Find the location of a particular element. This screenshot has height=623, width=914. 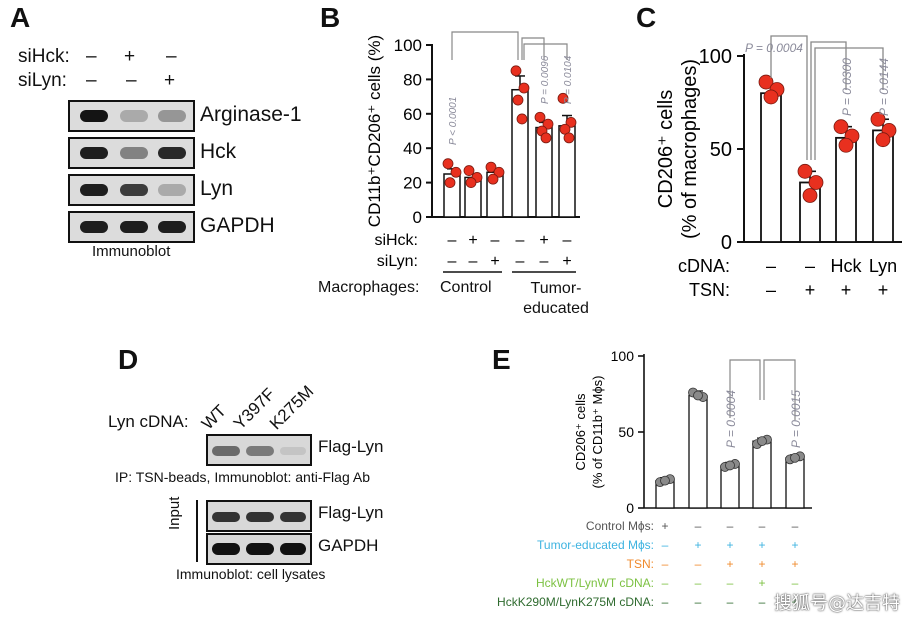

blot-hck is located at coordinates (131, 153).